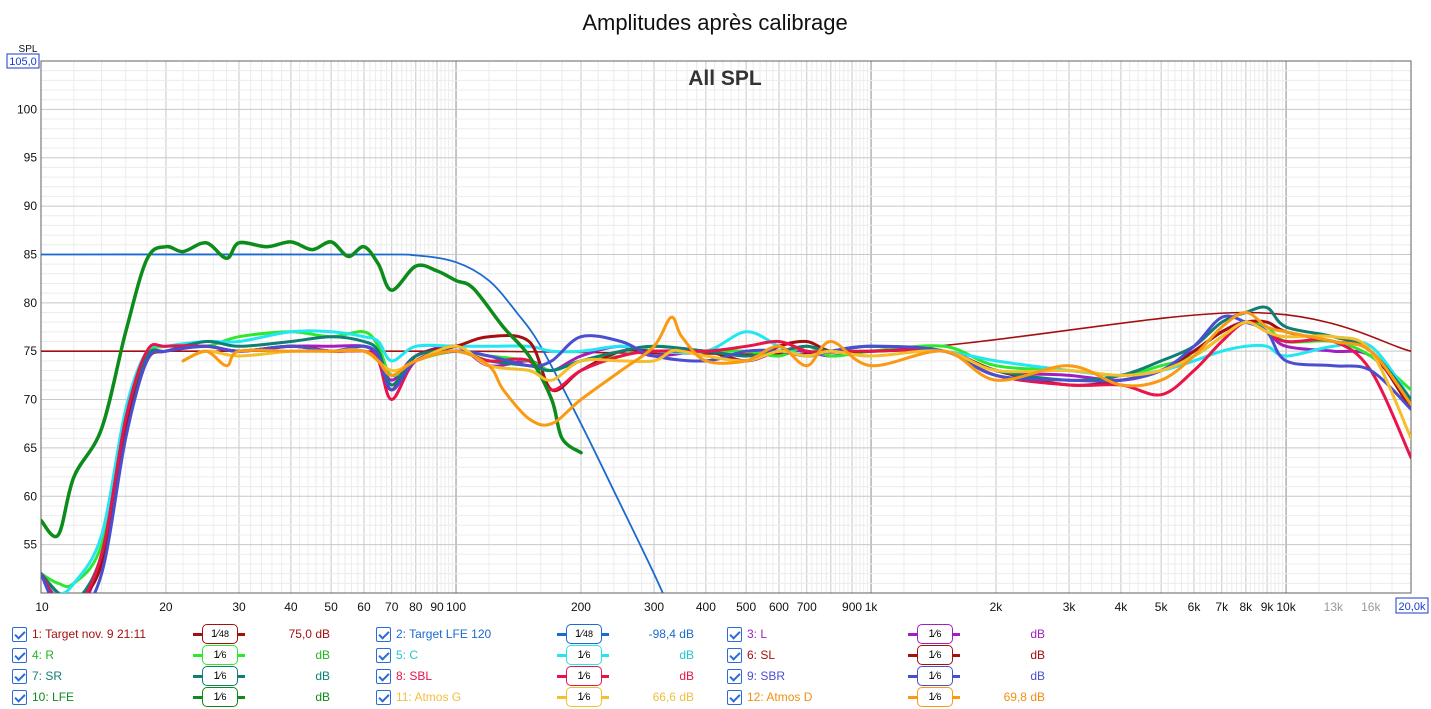  I want to click on x-tick-label: 10, so click(42, 607).